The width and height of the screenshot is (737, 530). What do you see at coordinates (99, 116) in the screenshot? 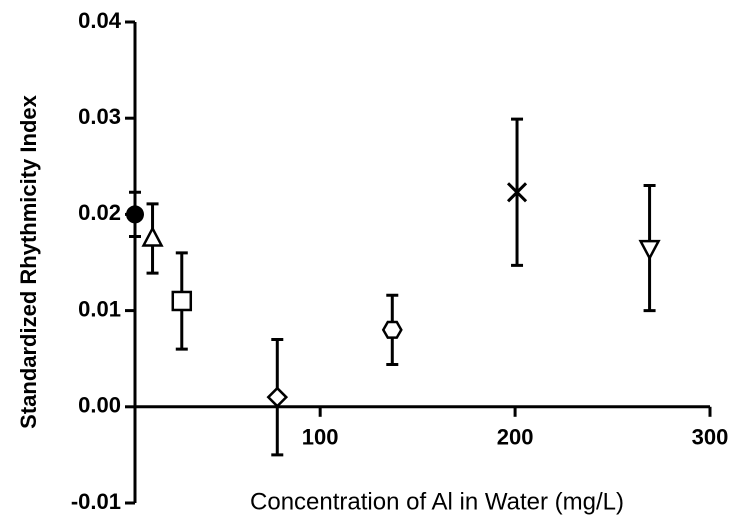
I see `y-tick-label: 0.03` at bounding box center [99, 116].